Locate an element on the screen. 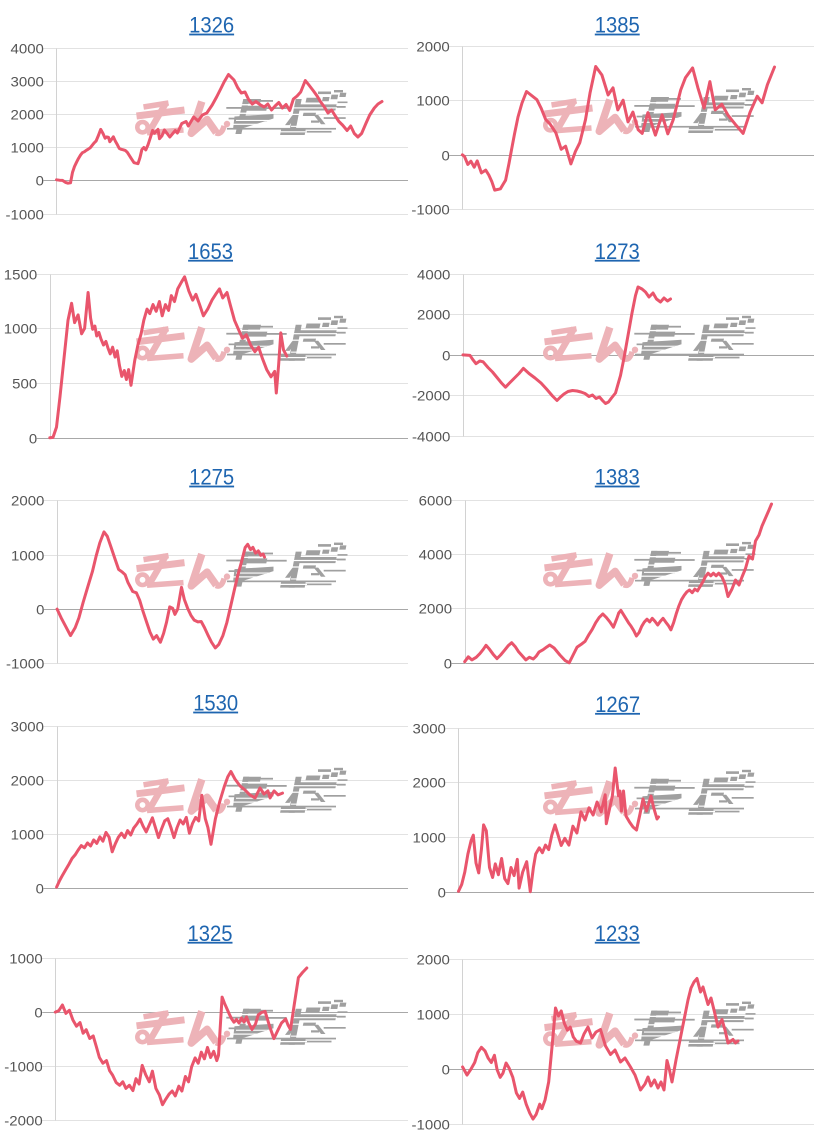  svg-text: 1267 is located at coordinates (617, 704).